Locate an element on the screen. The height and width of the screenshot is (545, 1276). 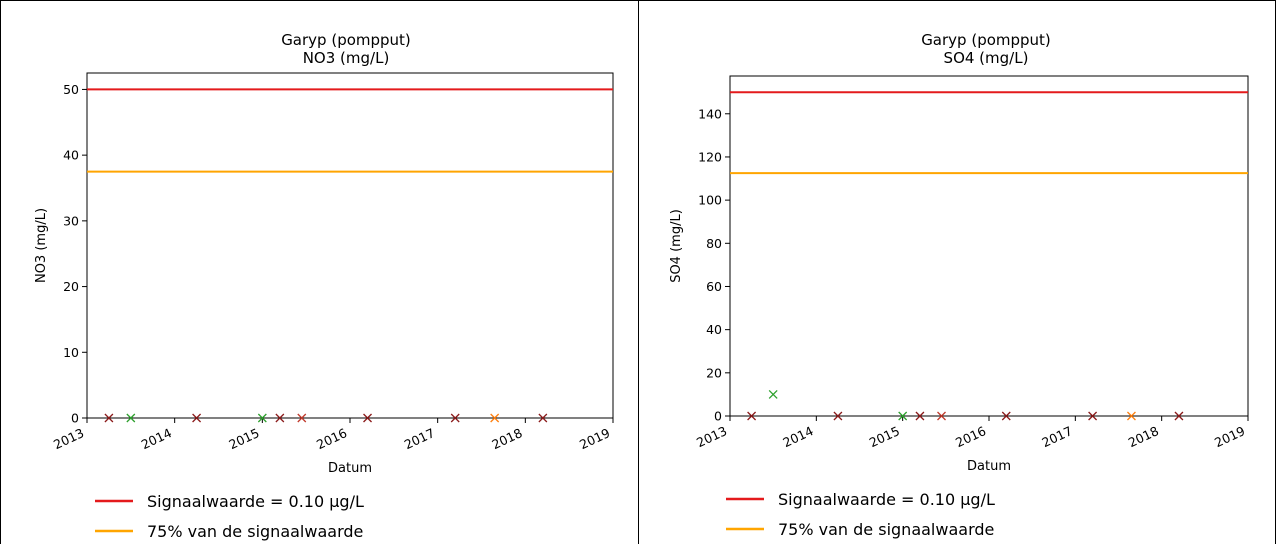
y-tick-label: 100 is located at coordinates (710, 200).